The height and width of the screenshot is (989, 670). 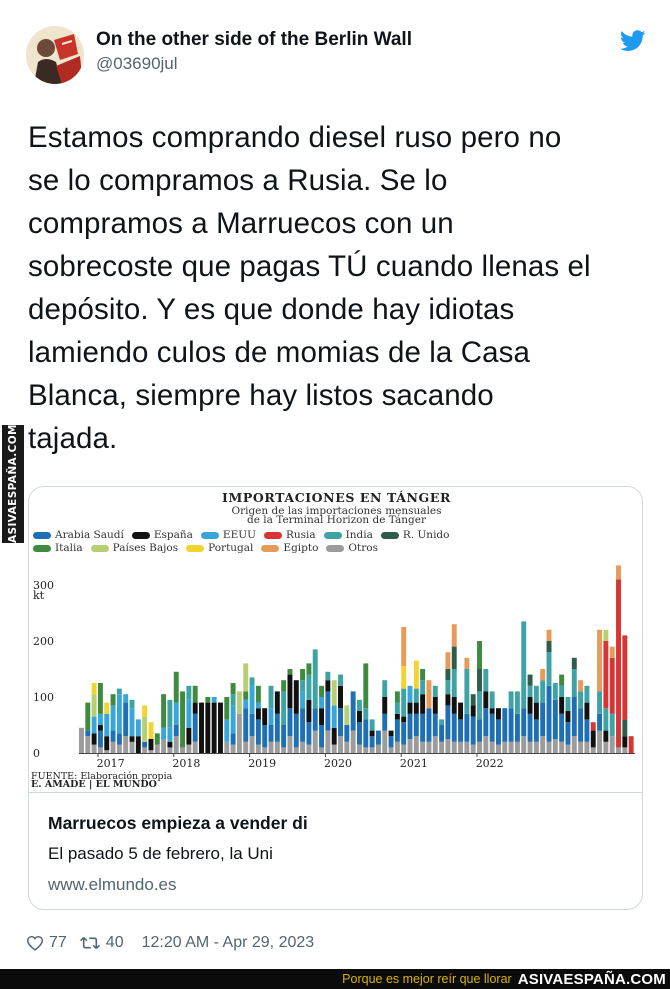 I want to click on legend-label: EEUU, so click(x=239, y=535).